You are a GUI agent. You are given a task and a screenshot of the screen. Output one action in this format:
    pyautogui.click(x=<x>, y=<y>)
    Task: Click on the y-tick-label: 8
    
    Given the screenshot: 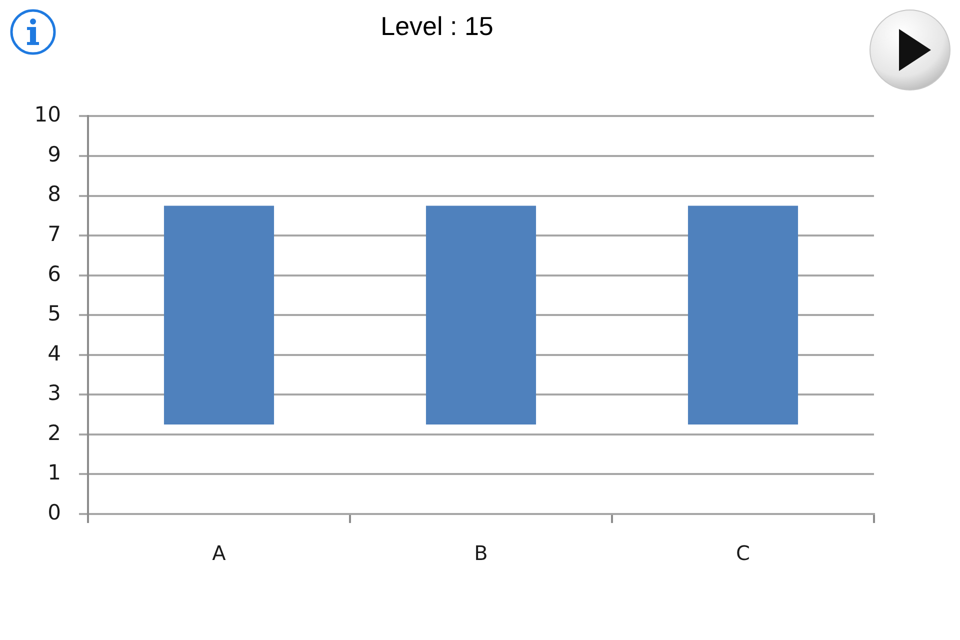 What is the action you would take?
    pyautogui.click(x=54, y=194)
    